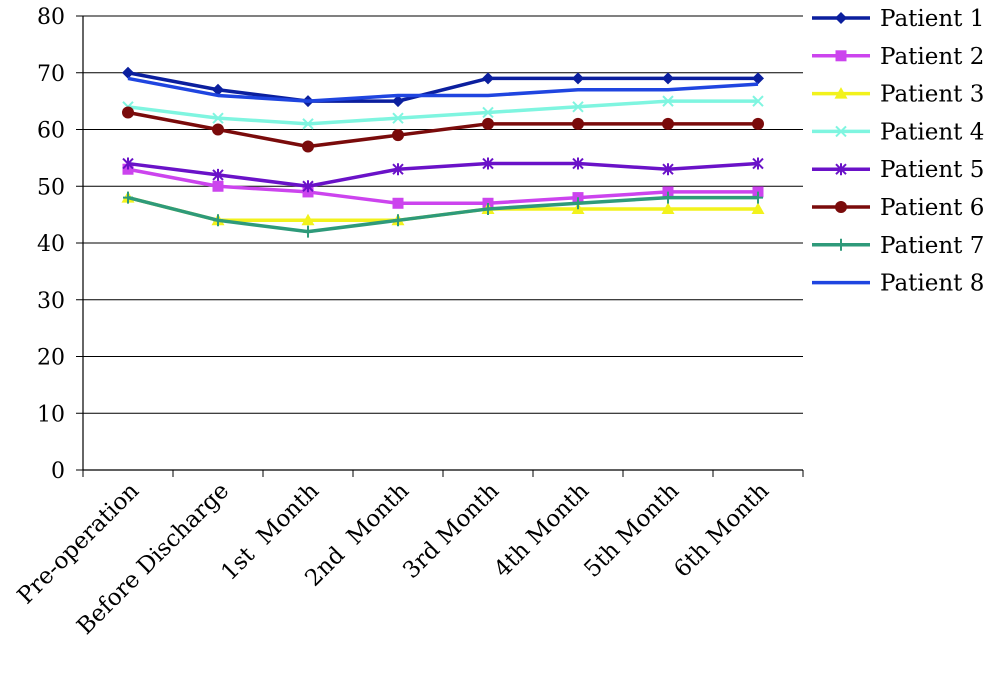 The height and width of the screenshot is (678, 1000). What do you see at coordinates (51, 74) in the screenshot?
I see `y-tick-label: 70` at bounding box center [51, 74].